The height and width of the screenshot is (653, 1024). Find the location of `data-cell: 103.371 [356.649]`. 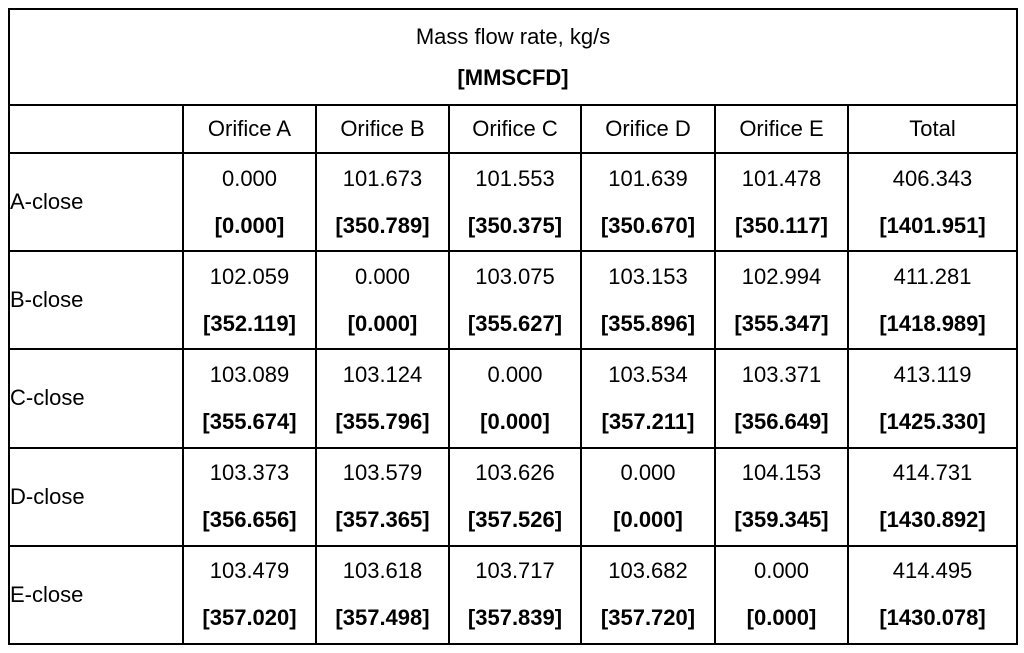

data-cell: 103.371 [356.649] is located at coordinates (781, 398).